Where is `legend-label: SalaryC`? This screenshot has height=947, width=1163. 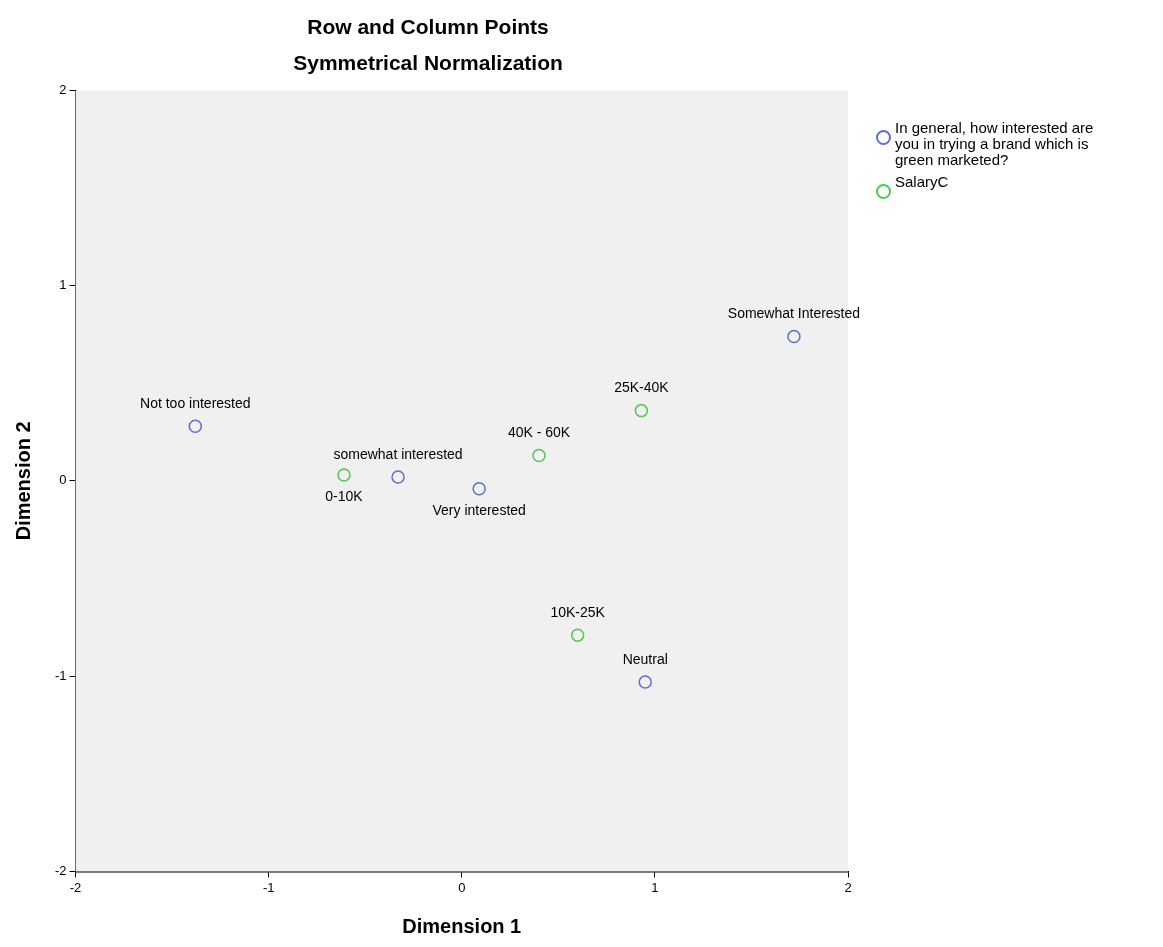 legend-label: SalaryC is located at coordinates (922, 181).